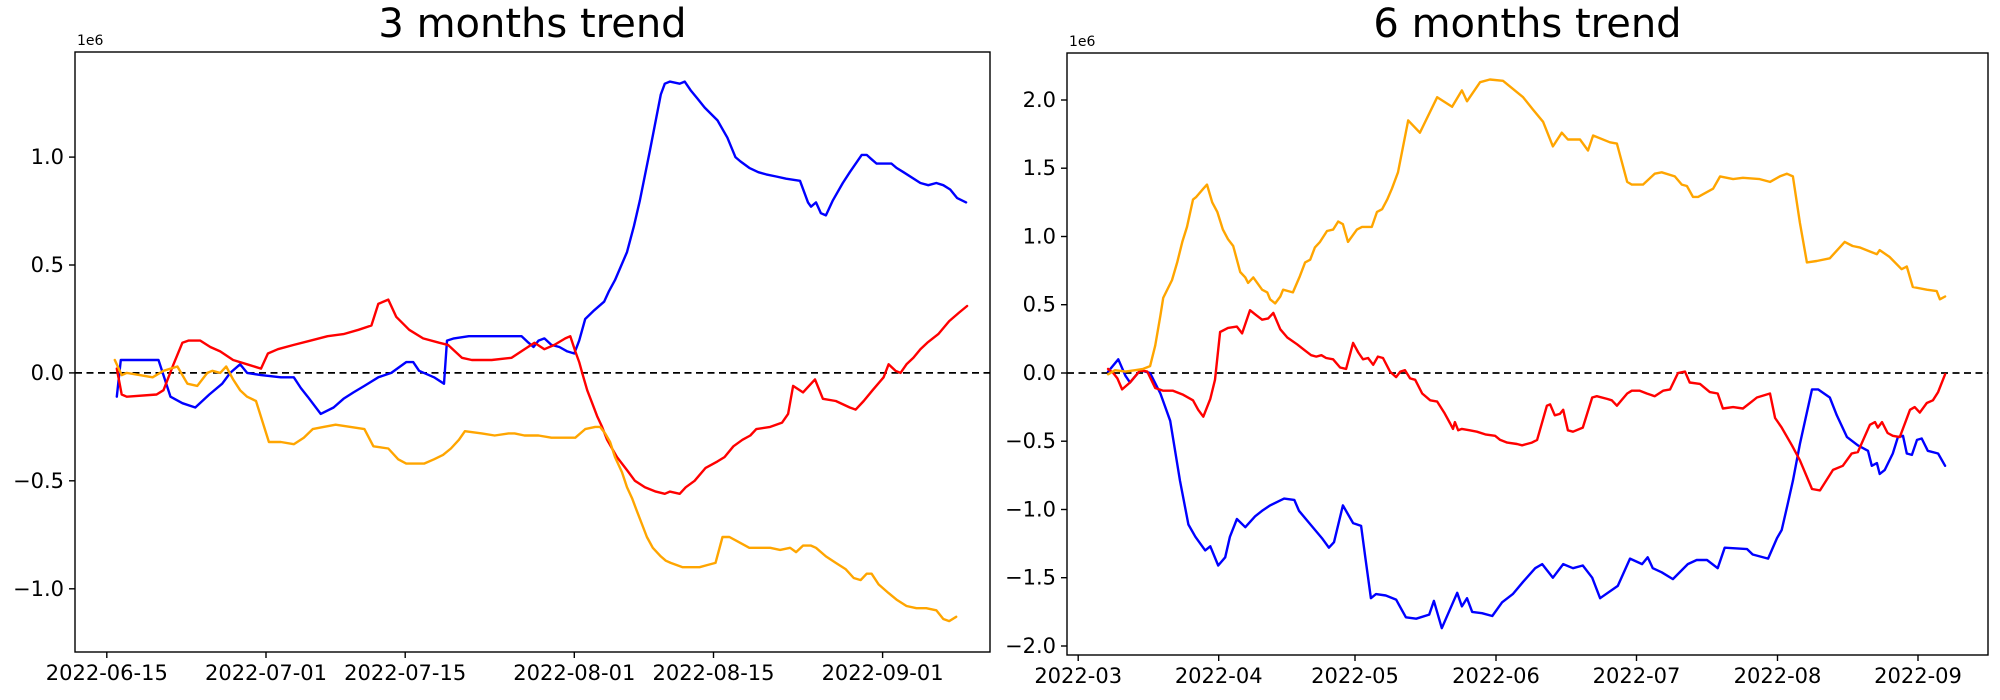 Image resolution: width=2000 pixels, height=700 pixels. Describe the element at coordinates (1496, 676) in the screenshot. I see `x-axis-tick-label: 2022-06` at that location.